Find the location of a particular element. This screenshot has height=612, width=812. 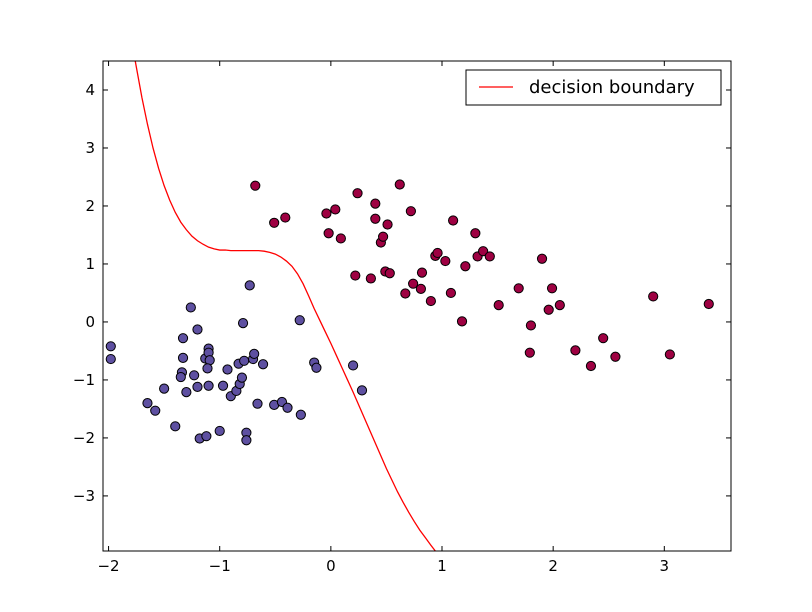

y-tick-label: 3 is located at coordinates (90, 148).